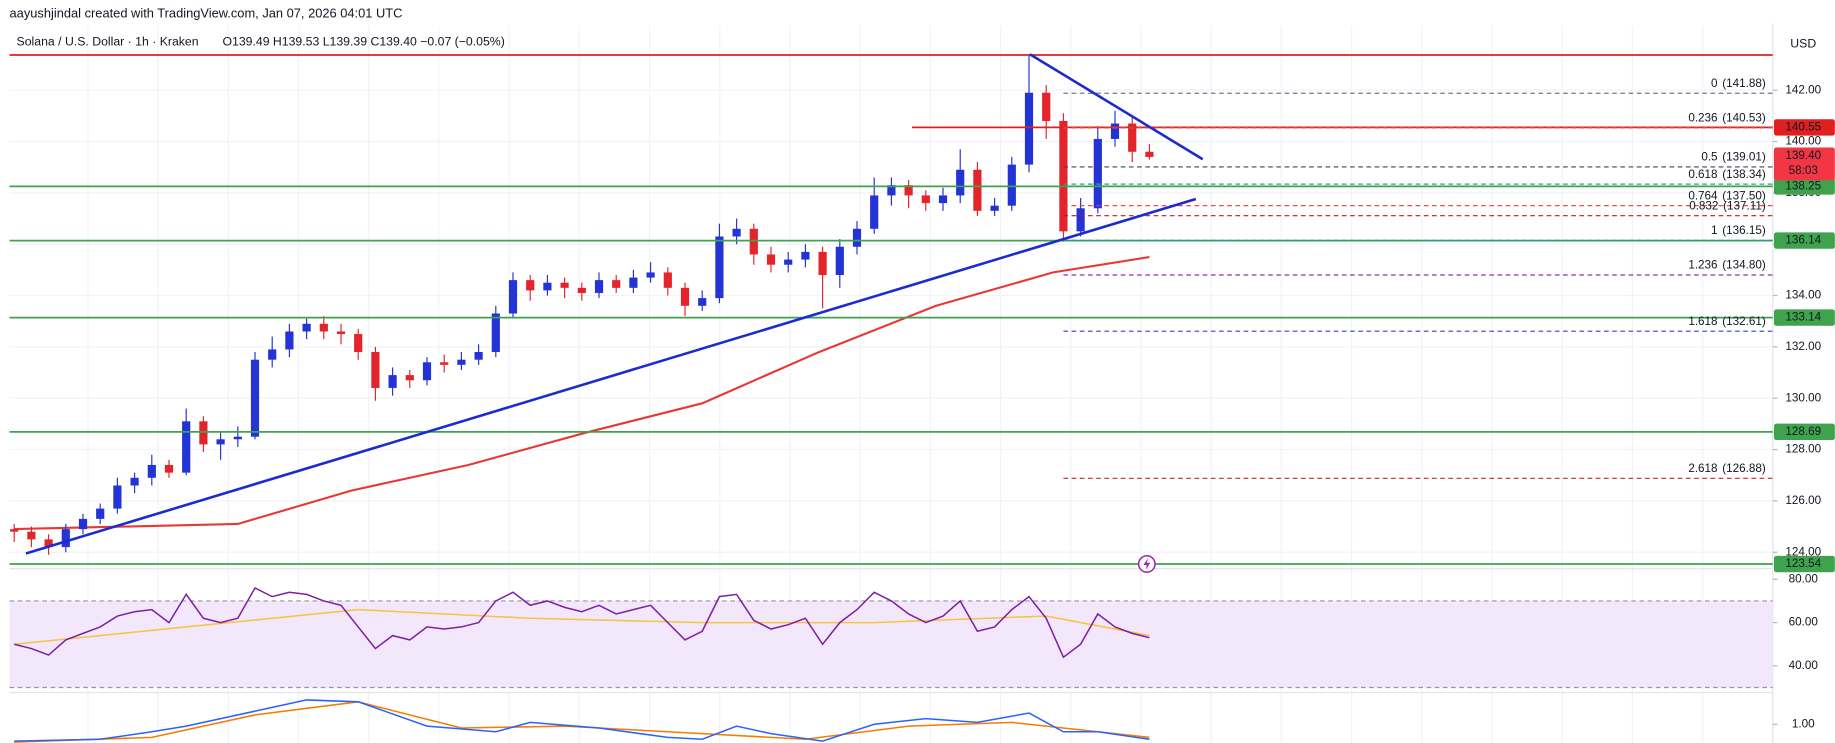  What do you see at coordinates (1744, 230) in the screenshot?
I see `fib-price: (136.15)` at bounding box center [1744, 230].